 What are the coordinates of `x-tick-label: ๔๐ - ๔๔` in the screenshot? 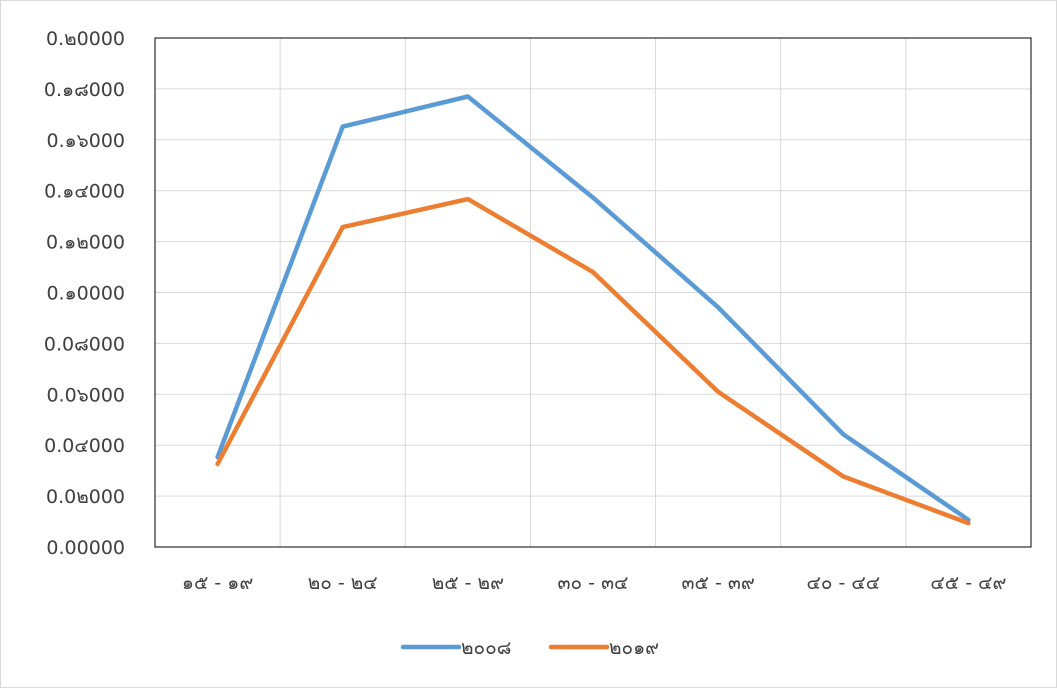 It's located at (843, 583).